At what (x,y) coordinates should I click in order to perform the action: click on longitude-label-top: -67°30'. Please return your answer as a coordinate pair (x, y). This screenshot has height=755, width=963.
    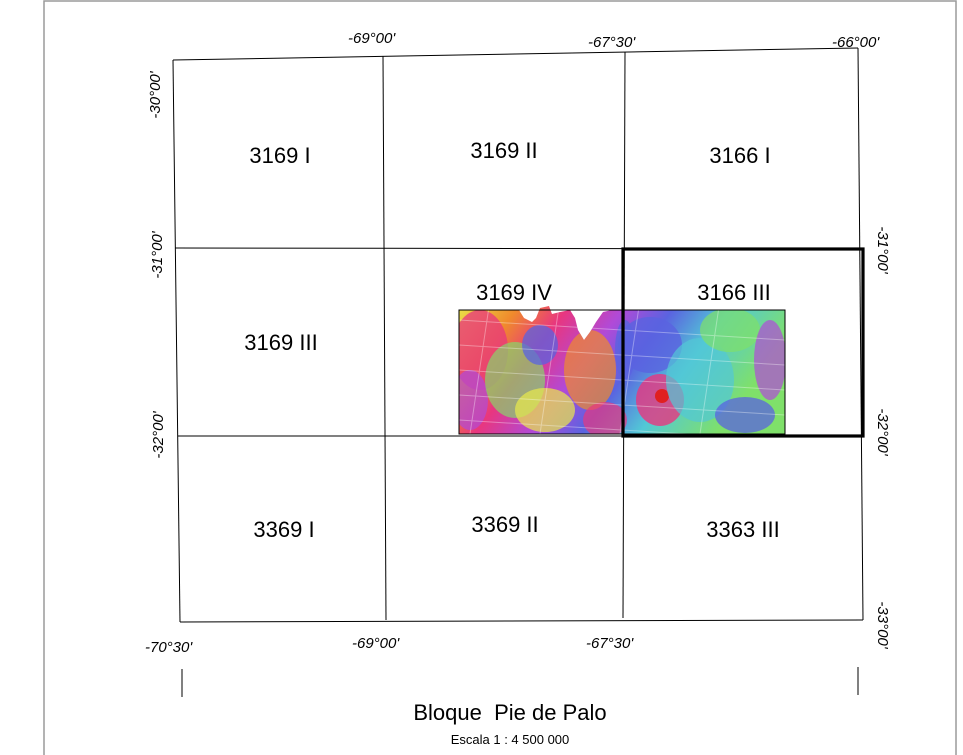
    Looking at the image, I should click on (612, 42).